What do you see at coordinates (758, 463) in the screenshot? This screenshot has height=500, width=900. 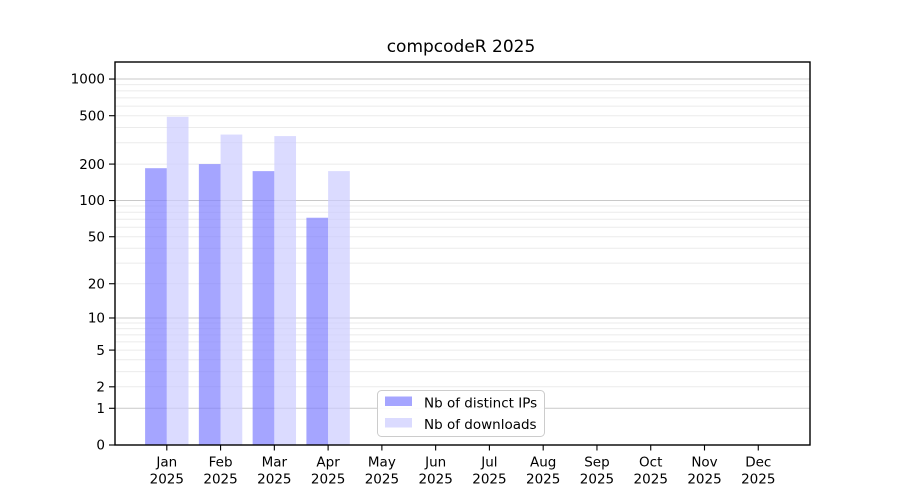 I see `x-tick-label-month: Dec` at bounding box center [758, 463].